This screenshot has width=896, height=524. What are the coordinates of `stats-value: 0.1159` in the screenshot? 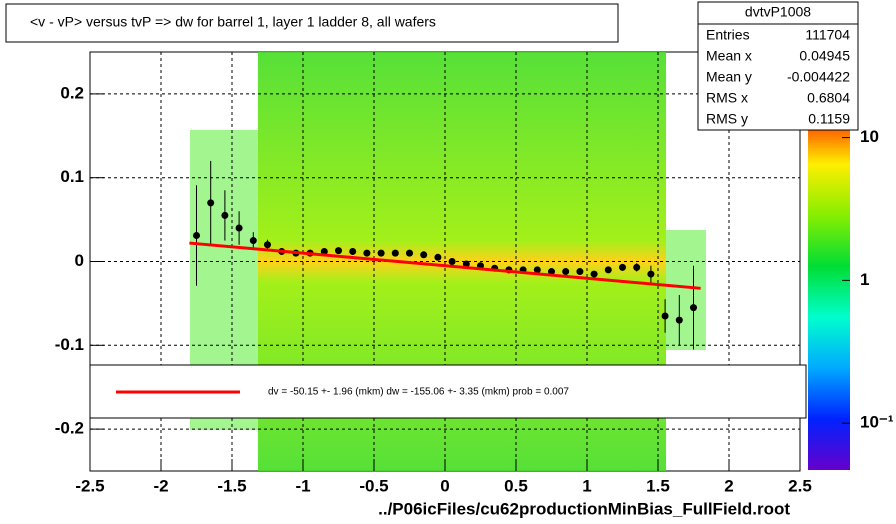 It's located at (829, 119).